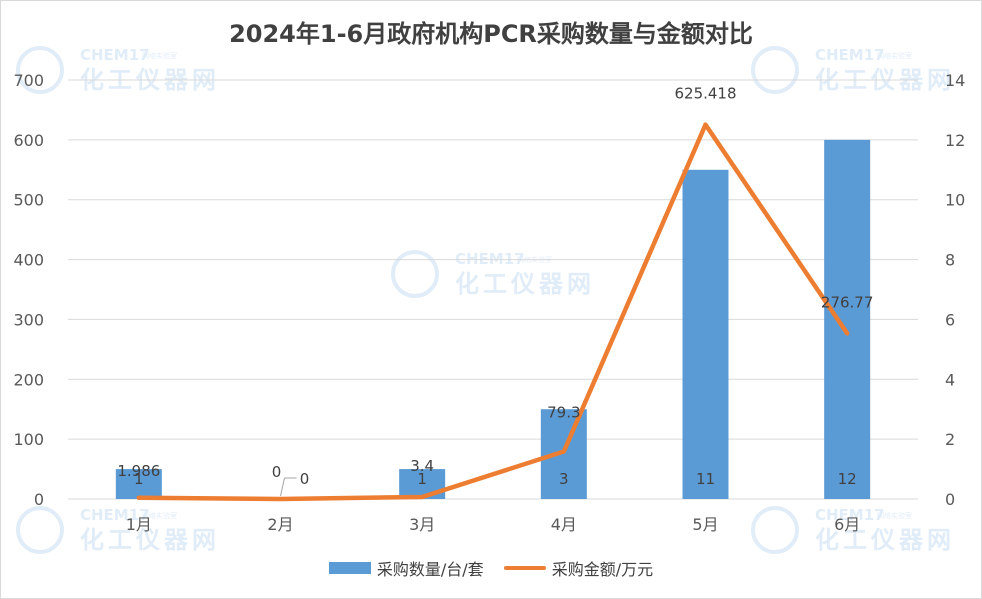 The image size is (982, 599). Describe the element at coordinates (950, 499) in the screenshot. I see `y-right-tick-label: 0` at that location.